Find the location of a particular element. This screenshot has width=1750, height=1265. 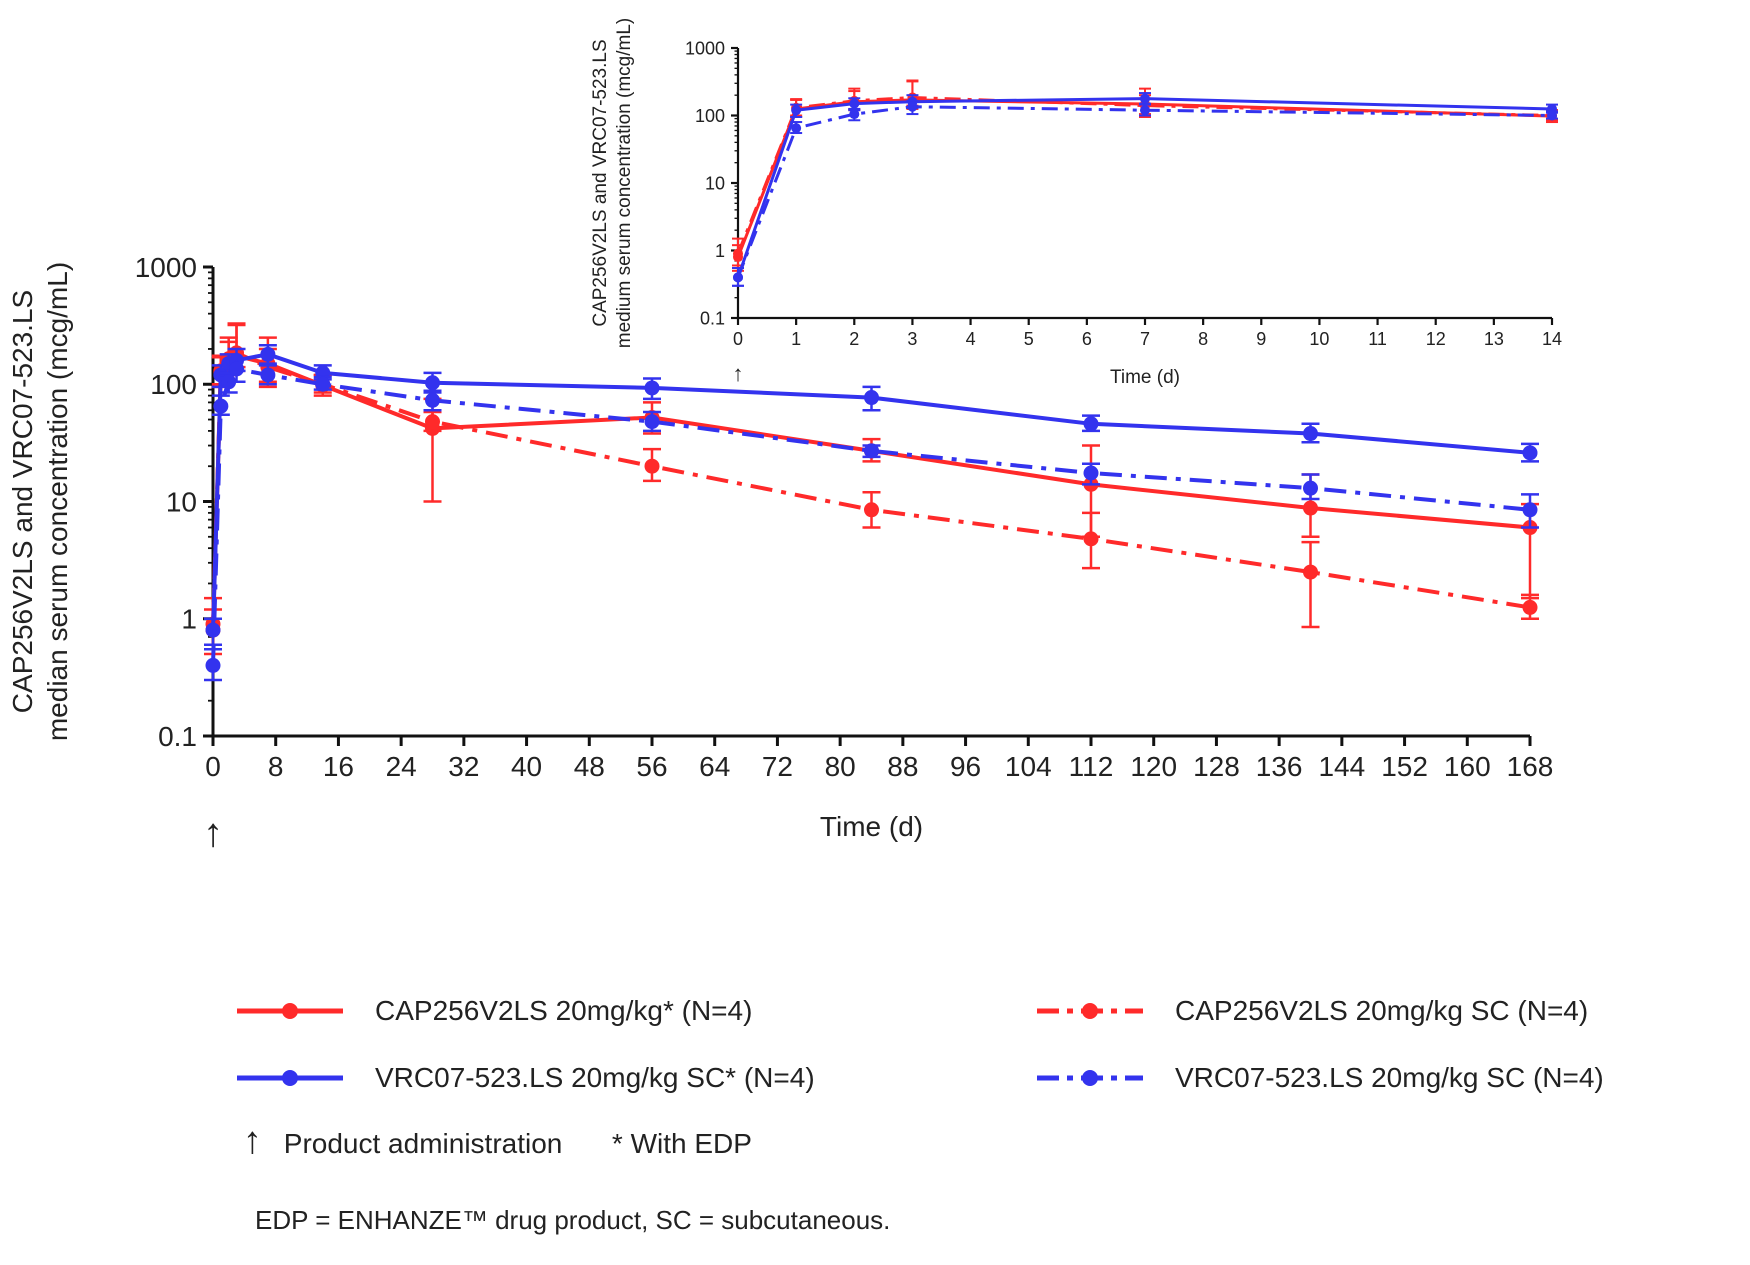

x-tick-label: 136 is located at coordinates (1279, 766).